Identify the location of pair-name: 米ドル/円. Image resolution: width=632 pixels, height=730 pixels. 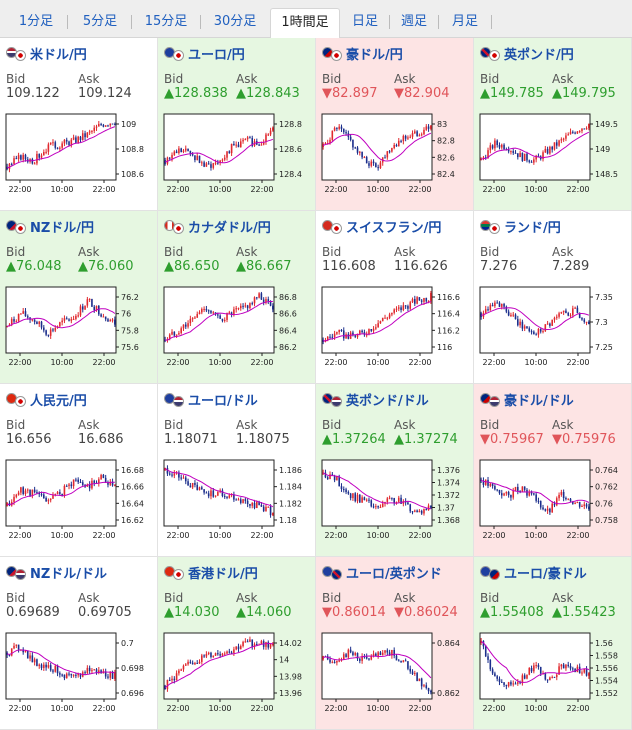
(58, 55).